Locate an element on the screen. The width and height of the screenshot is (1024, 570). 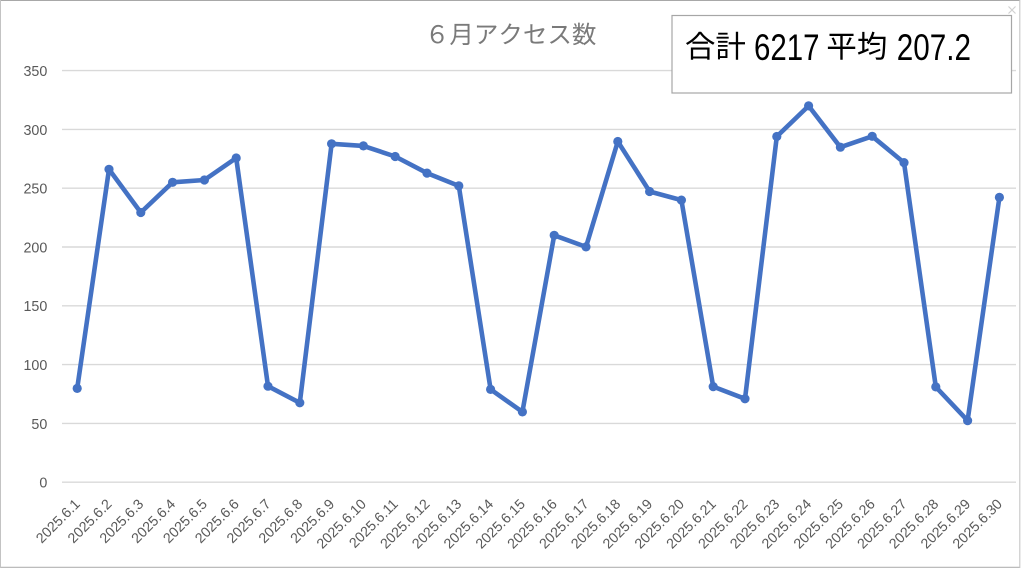
svg-text: 350 is located at coordinates (35, 72).